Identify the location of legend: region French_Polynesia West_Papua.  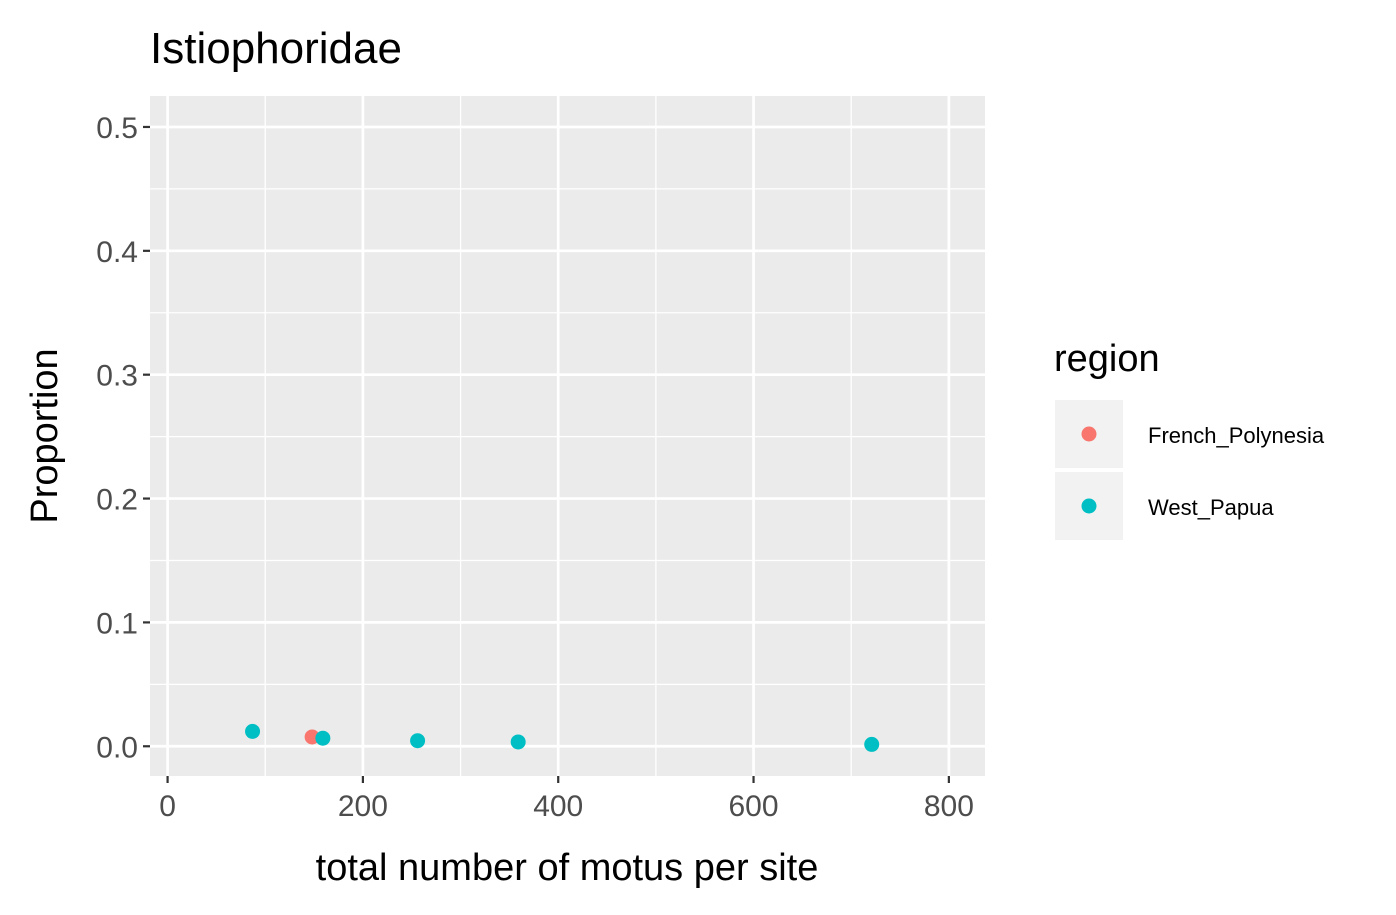
(1189, 439).